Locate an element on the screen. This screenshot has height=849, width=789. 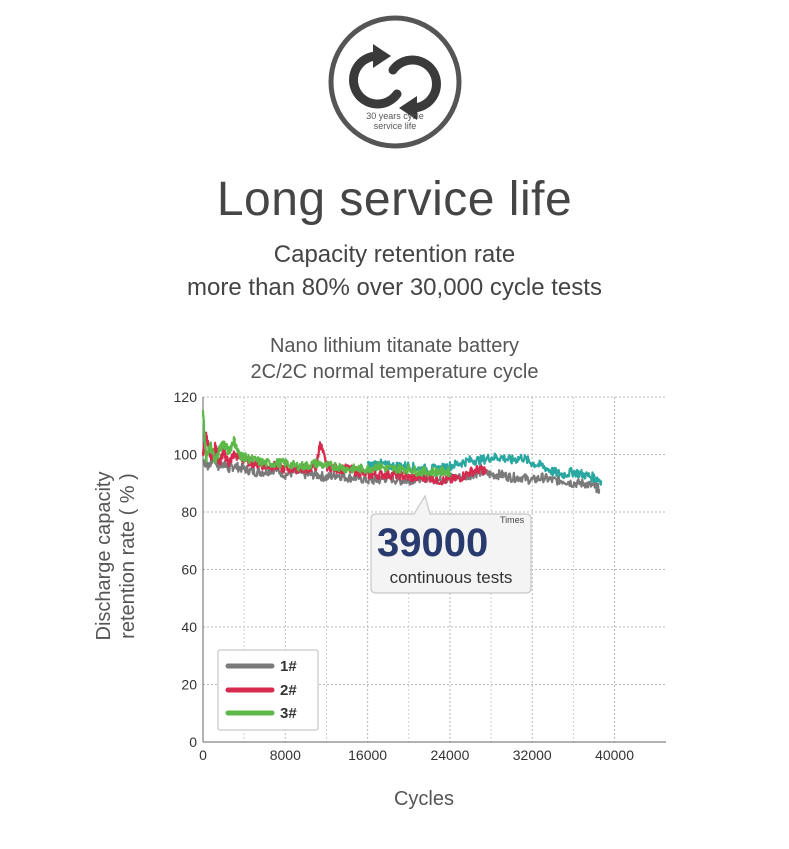
legend-label-1: 1# is located at coordinates (288, 666).